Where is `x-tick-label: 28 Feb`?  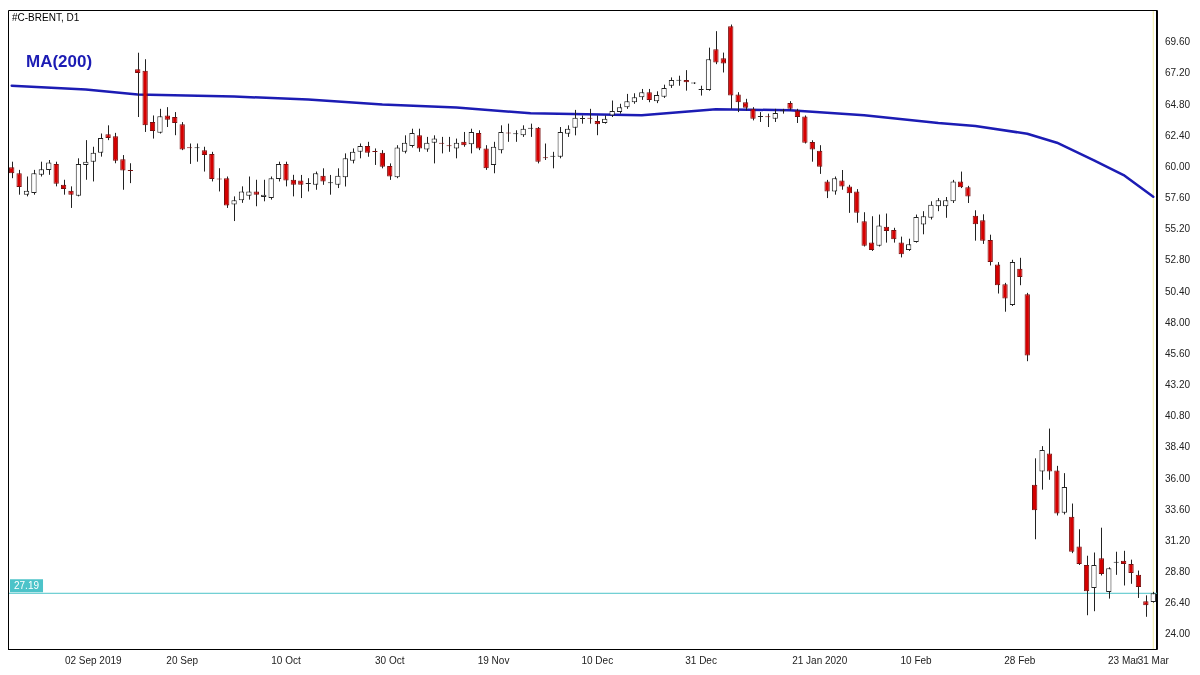 x-tick-label: 28 Feb is located at coordinates (1020, 660).